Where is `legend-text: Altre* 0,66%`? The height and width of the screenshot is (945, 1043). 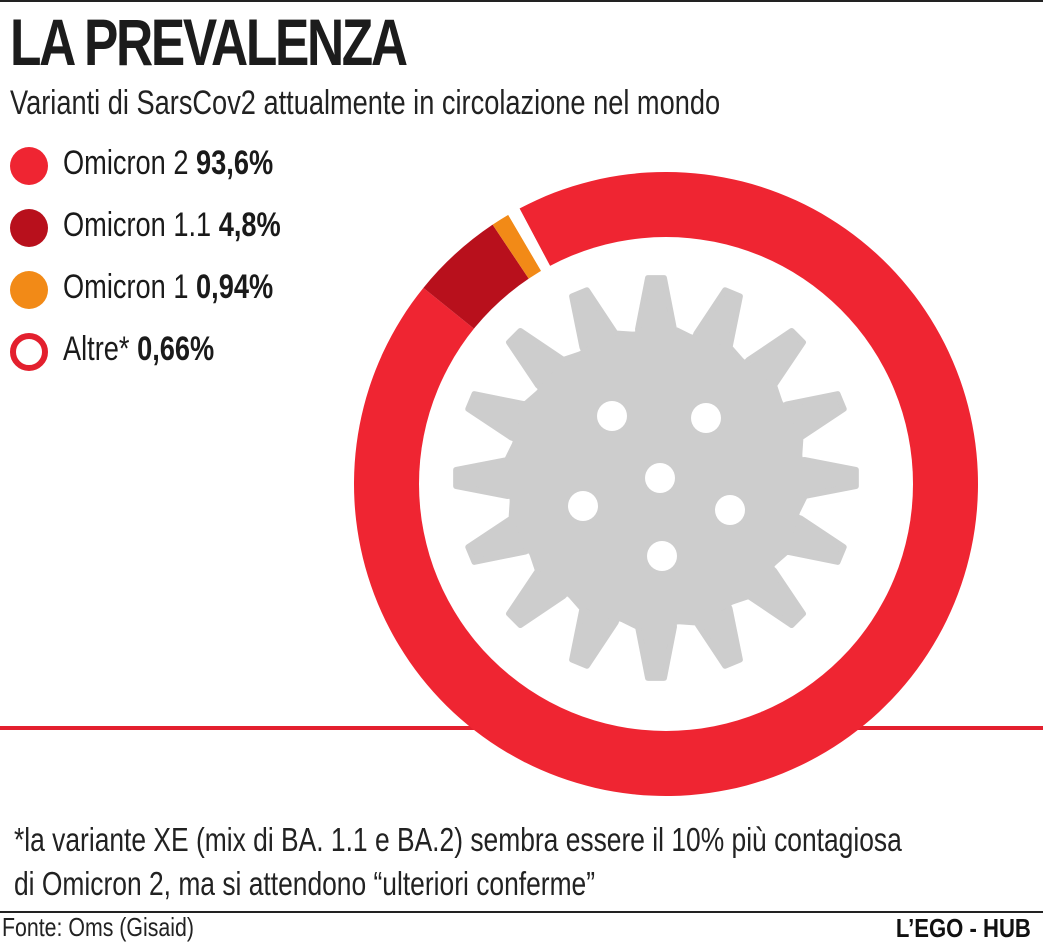
legend-text: Altre* 0,66% is located at coordinates (138, 349).